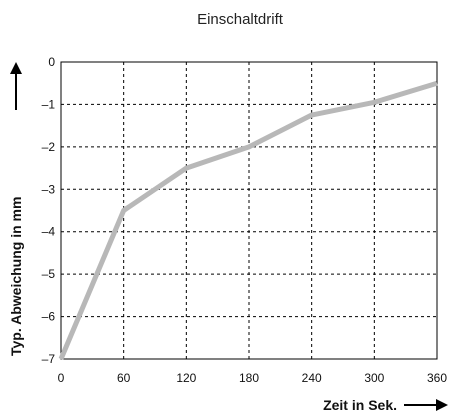 The width and height of the screenshot is (455, 416). What do you see at coordinates (49, 210) in the screenshot?
I see `y-tick-labels: 0 –1 –2 –3 –4 –5 –6 –7` at bounding box center [49, 210].